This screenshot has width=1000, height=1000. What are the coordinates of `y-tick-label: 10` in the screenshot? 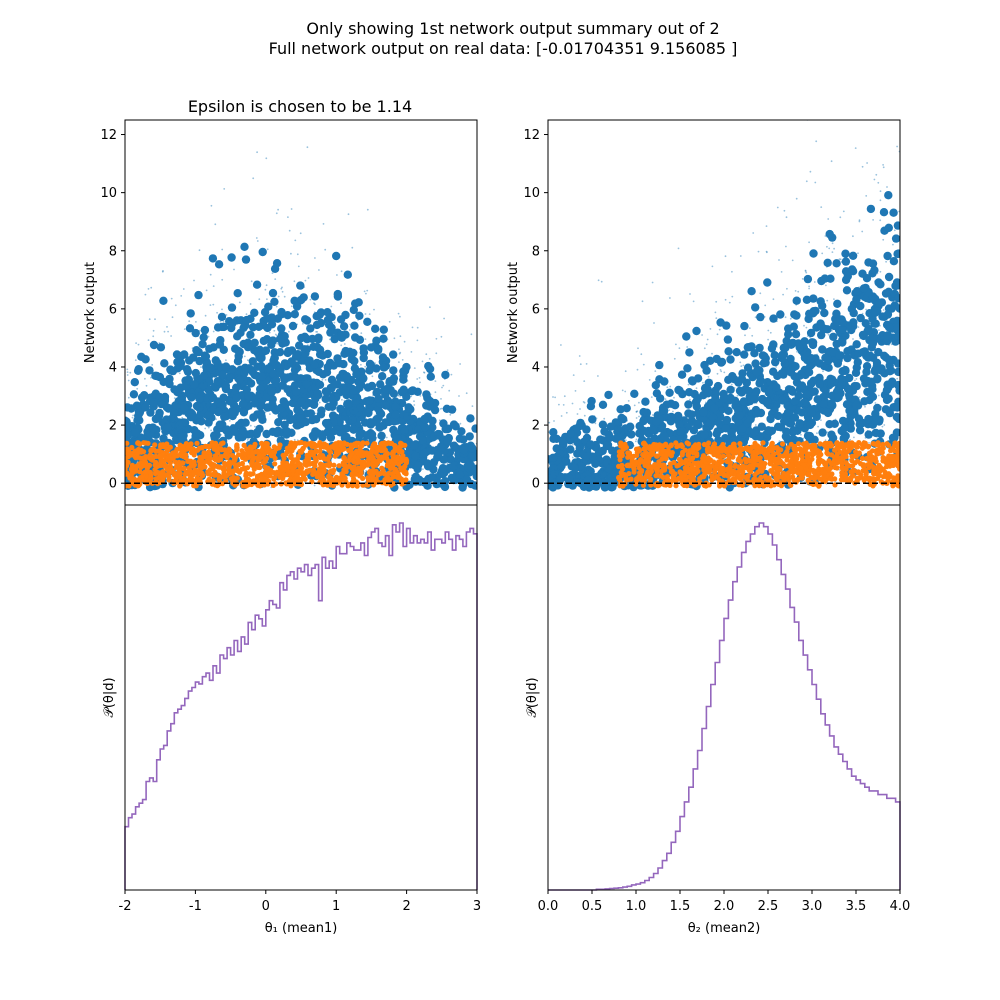 It's located at (108, 193).